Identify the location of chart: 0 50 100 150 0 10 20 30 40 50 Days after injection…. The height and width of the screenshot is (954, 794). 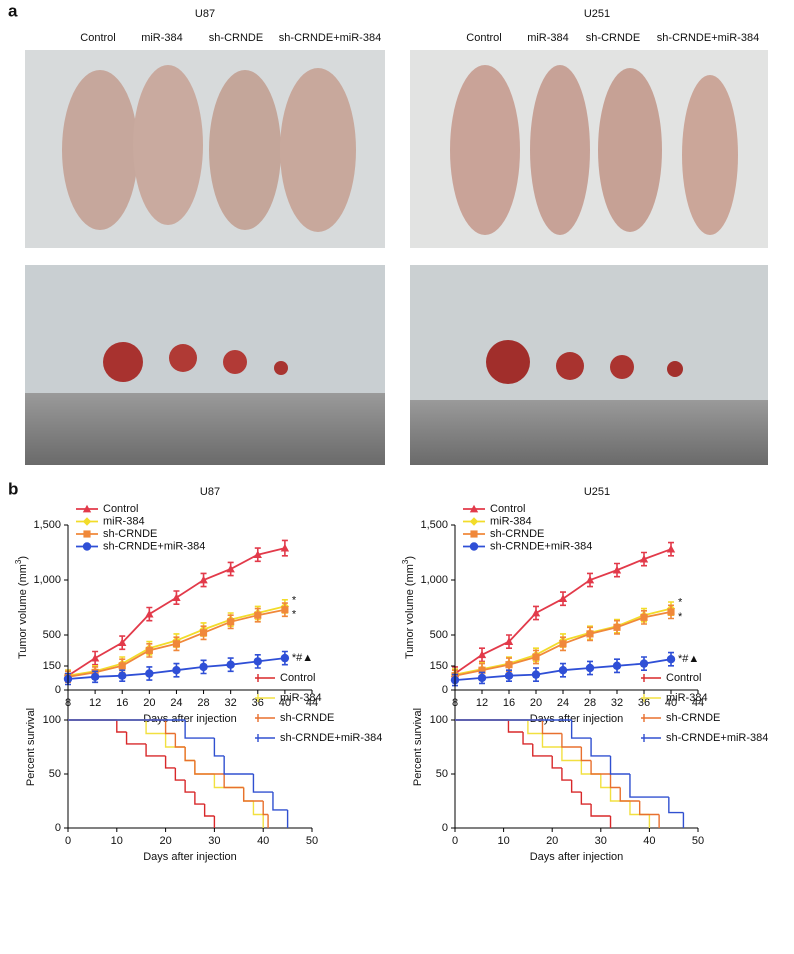
(203, 761).